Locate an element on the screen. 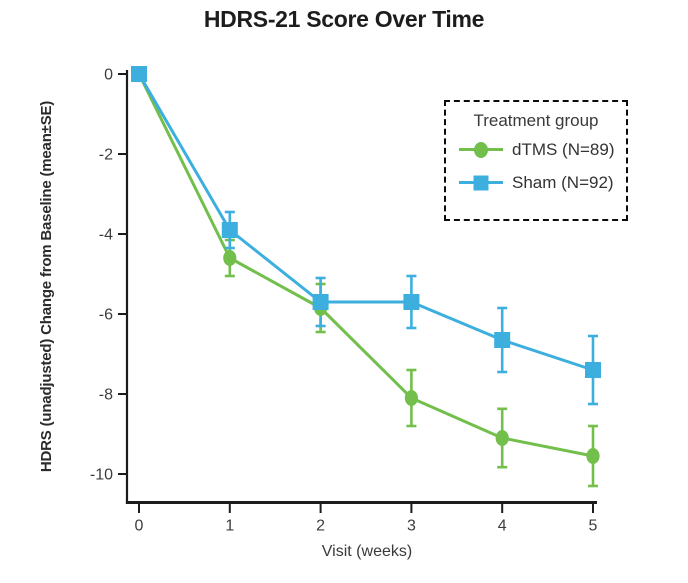 The width and height of the screenshot is (688, 583). chart-title: HDRS-21 Score Over Time is located at coordinates (344, 19).